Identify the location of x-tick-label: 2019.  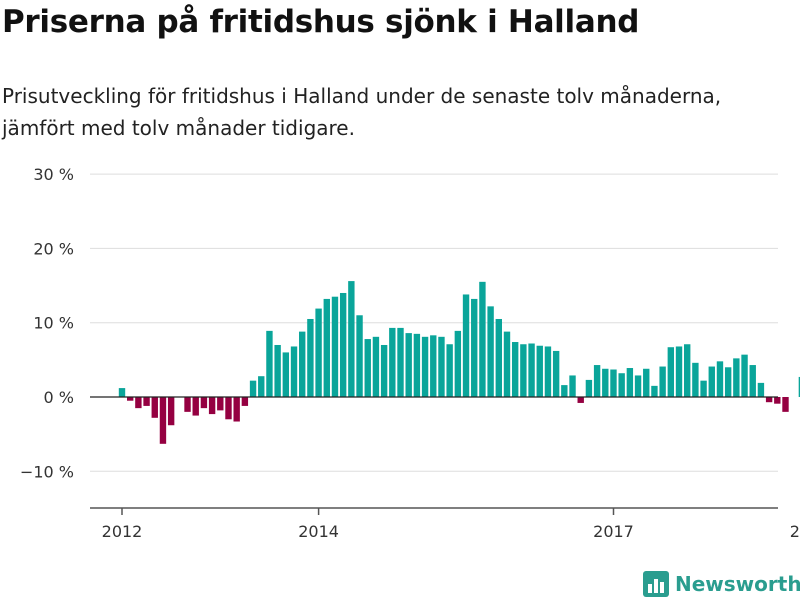
(795, 531).